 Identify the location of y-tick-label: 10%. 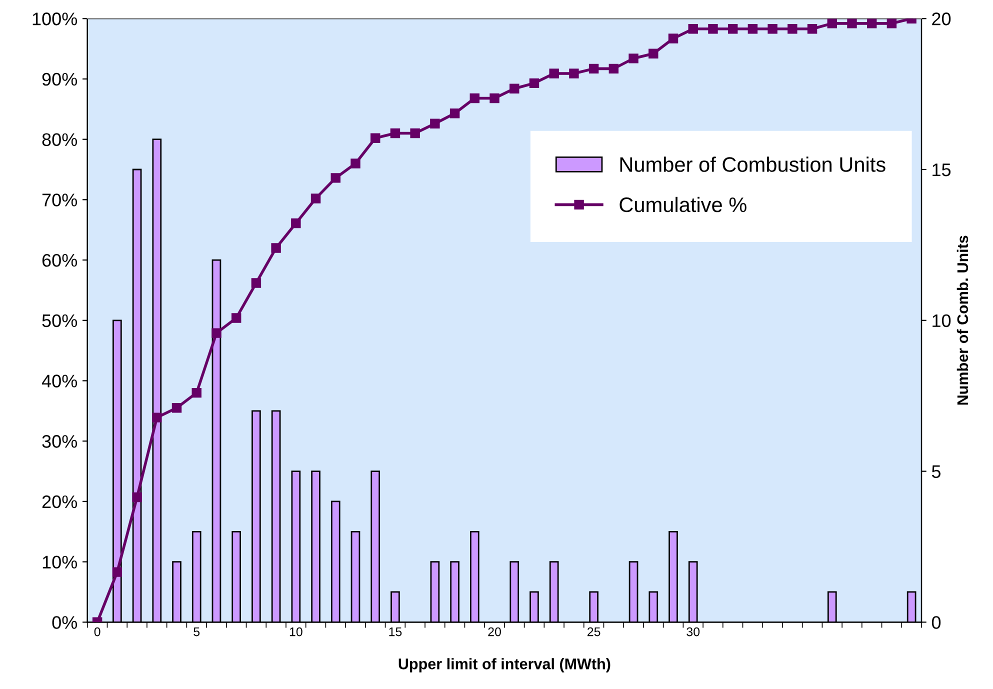
(60, 562).